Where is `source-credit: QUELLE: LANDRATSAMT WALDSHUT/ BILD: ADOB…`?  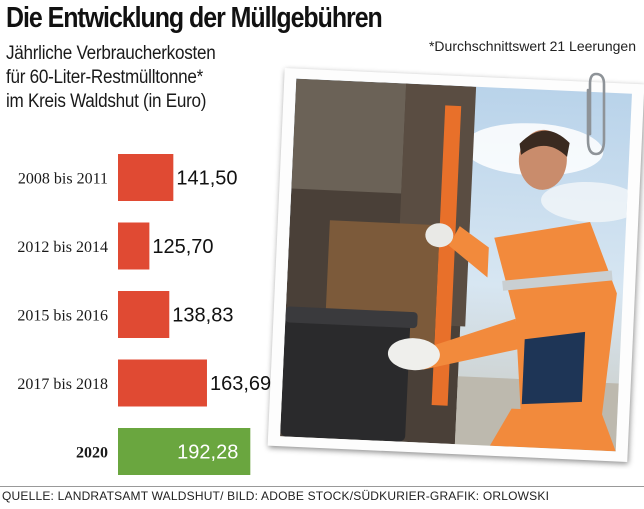 source-credit: QUELLE: LANDRATSAMT WALDSHUT/ BILD: ADOB… is located at coordinates (276, 496).